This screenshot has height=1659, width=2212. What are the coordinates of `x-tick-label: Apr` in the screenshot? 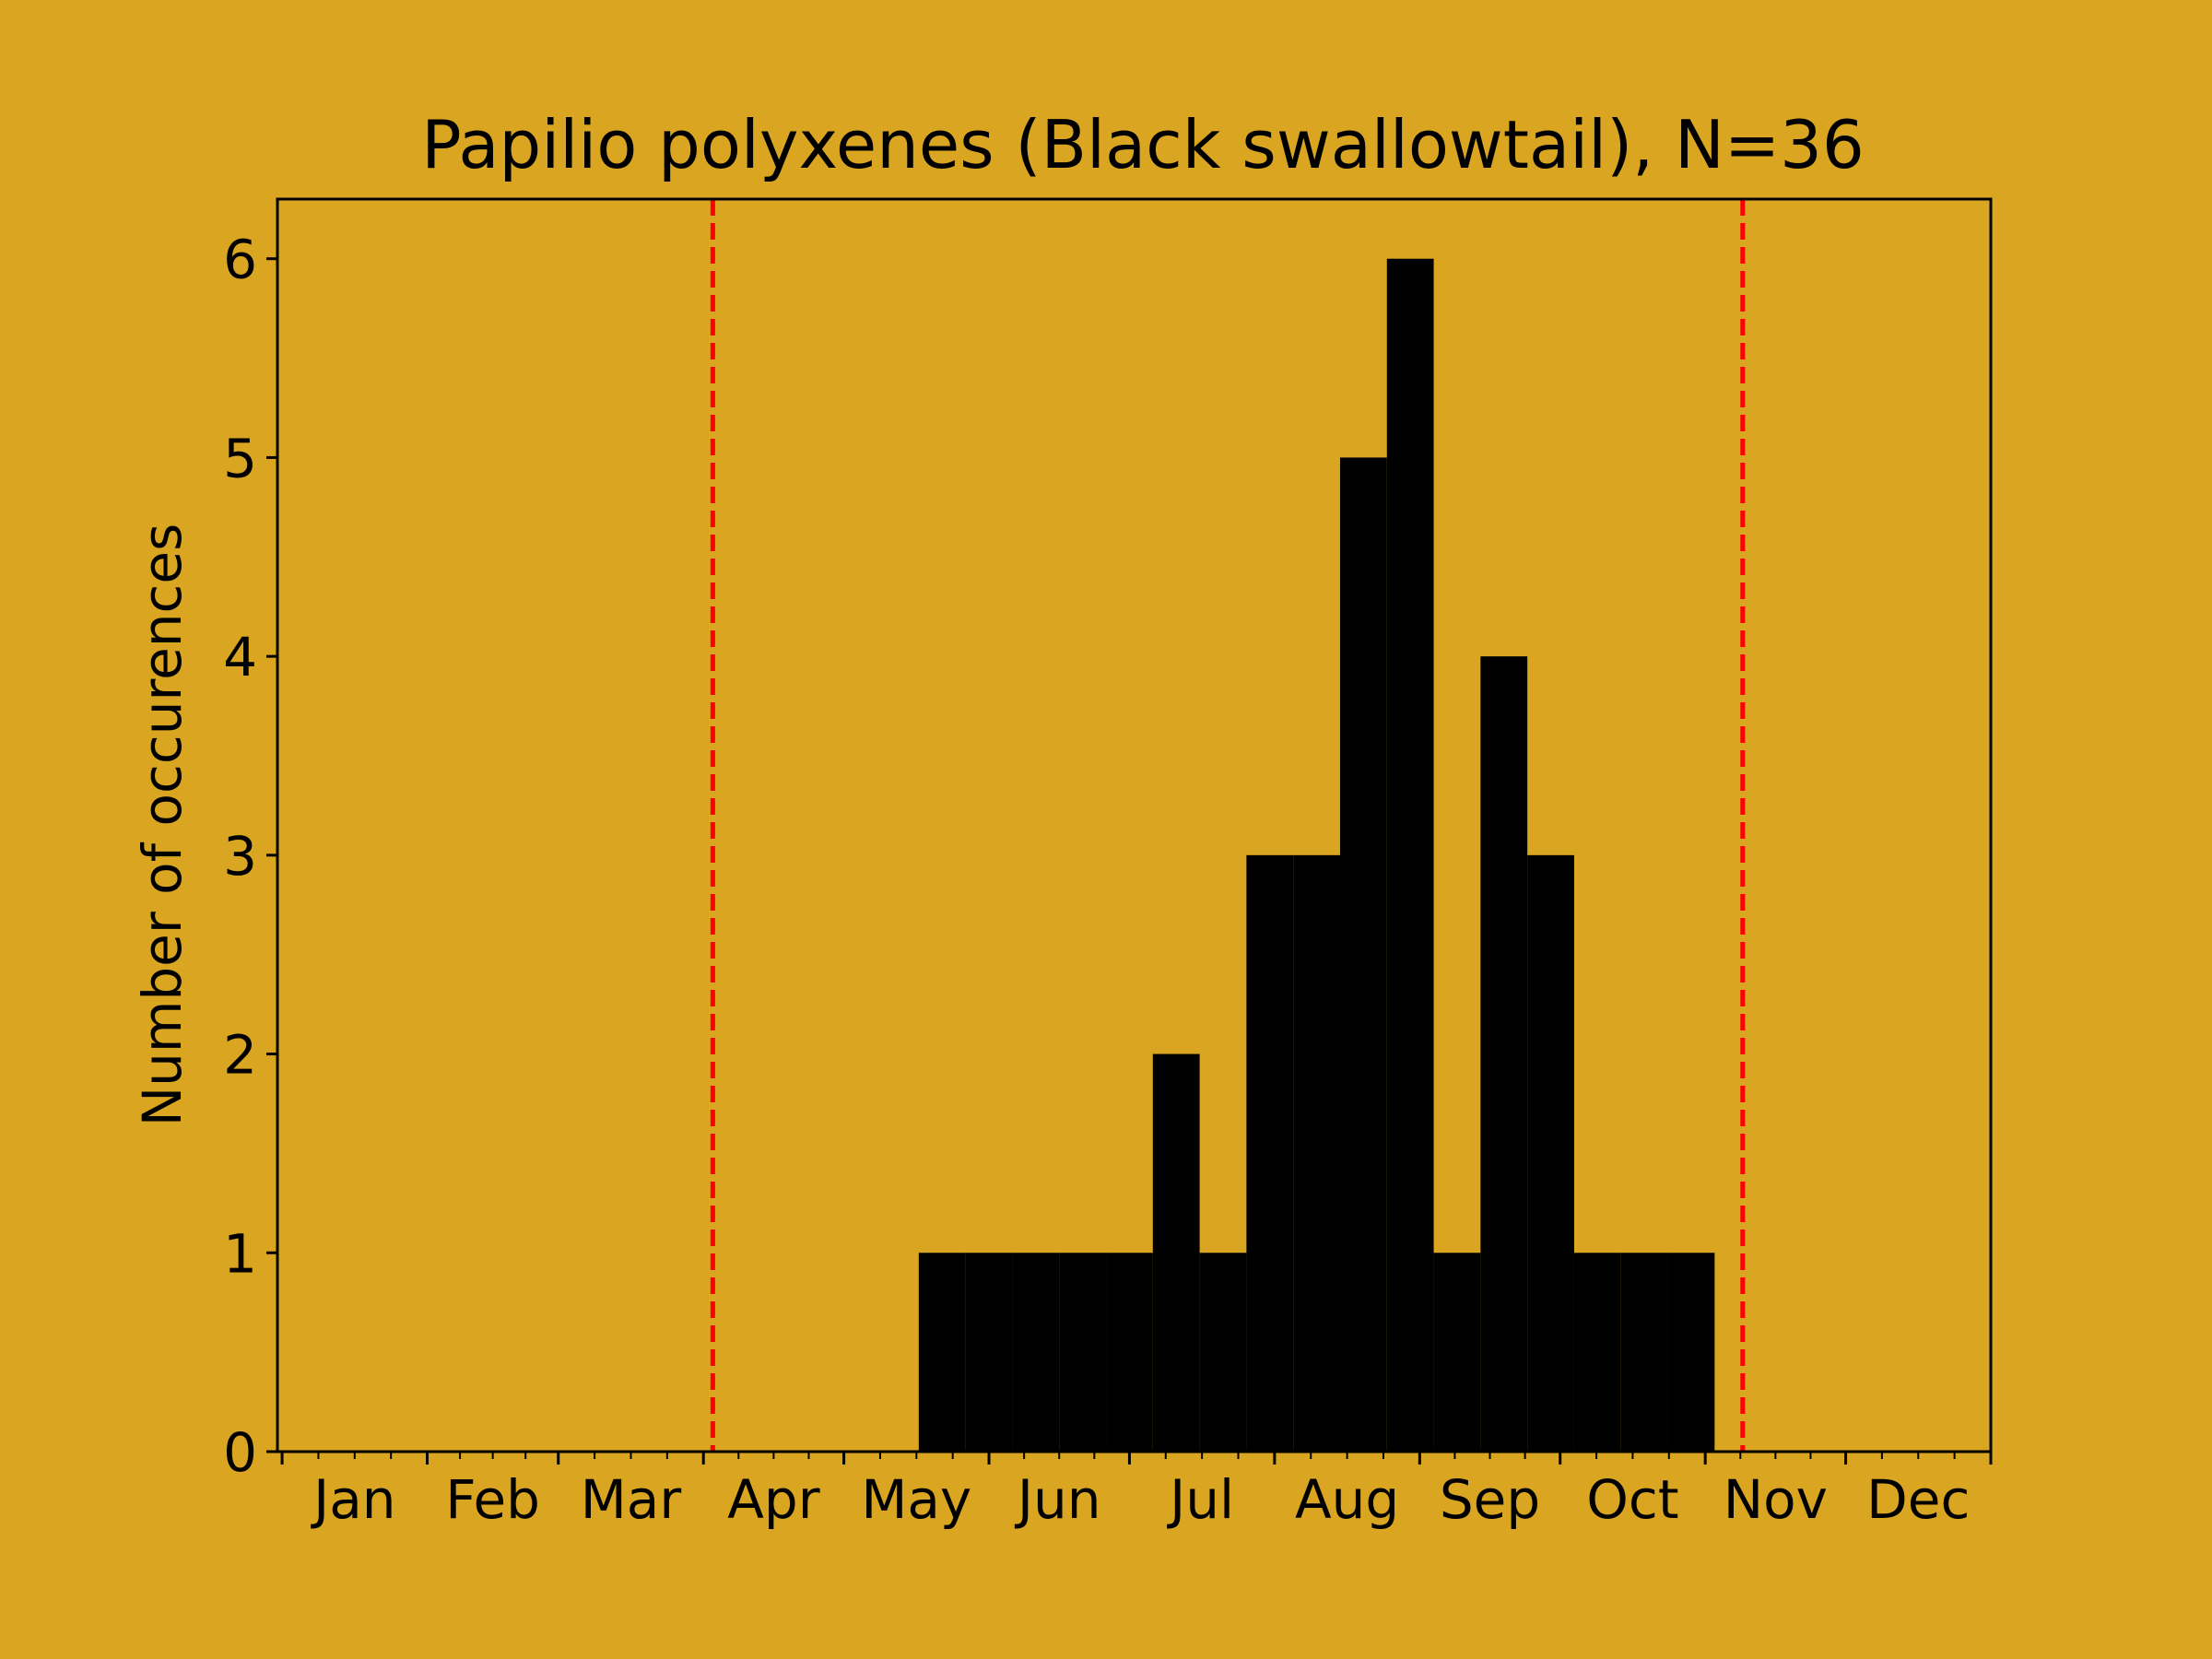 It's located at (773, 1499).